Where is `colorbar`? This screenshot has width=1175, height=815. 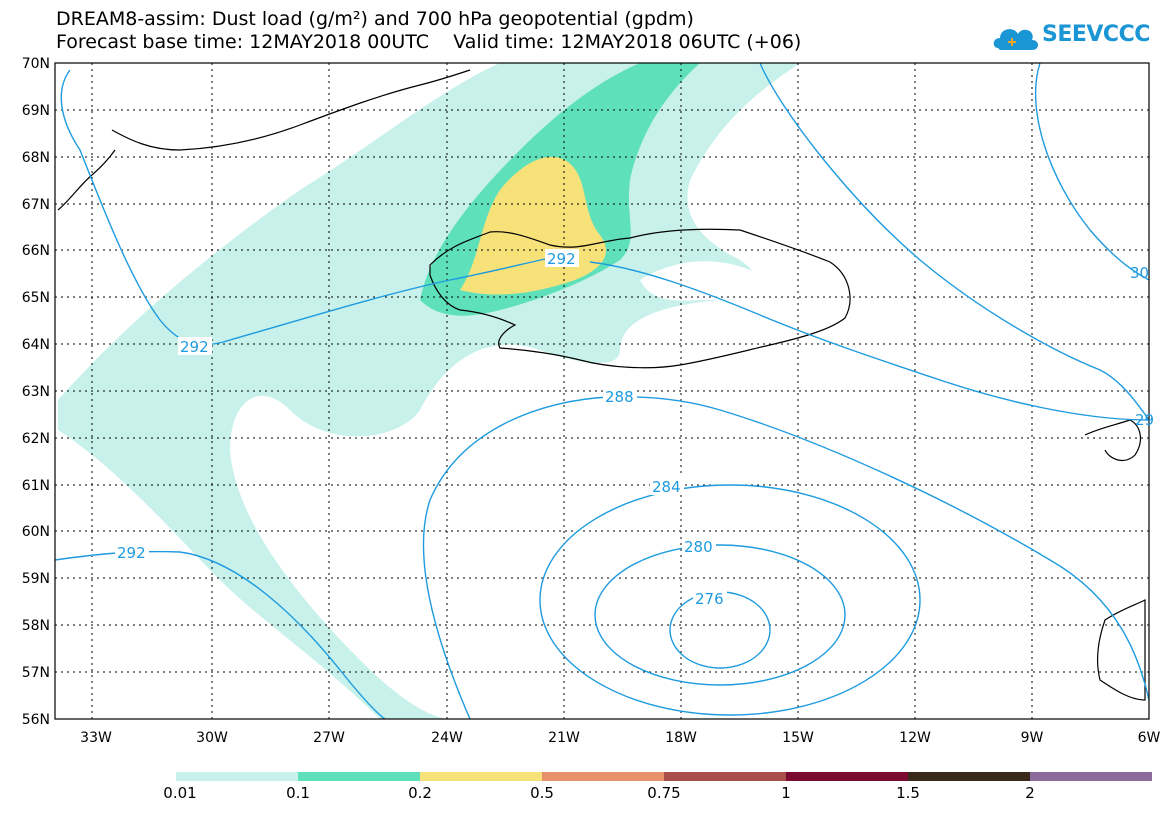 colorbar is located at coordinates (664, 776).